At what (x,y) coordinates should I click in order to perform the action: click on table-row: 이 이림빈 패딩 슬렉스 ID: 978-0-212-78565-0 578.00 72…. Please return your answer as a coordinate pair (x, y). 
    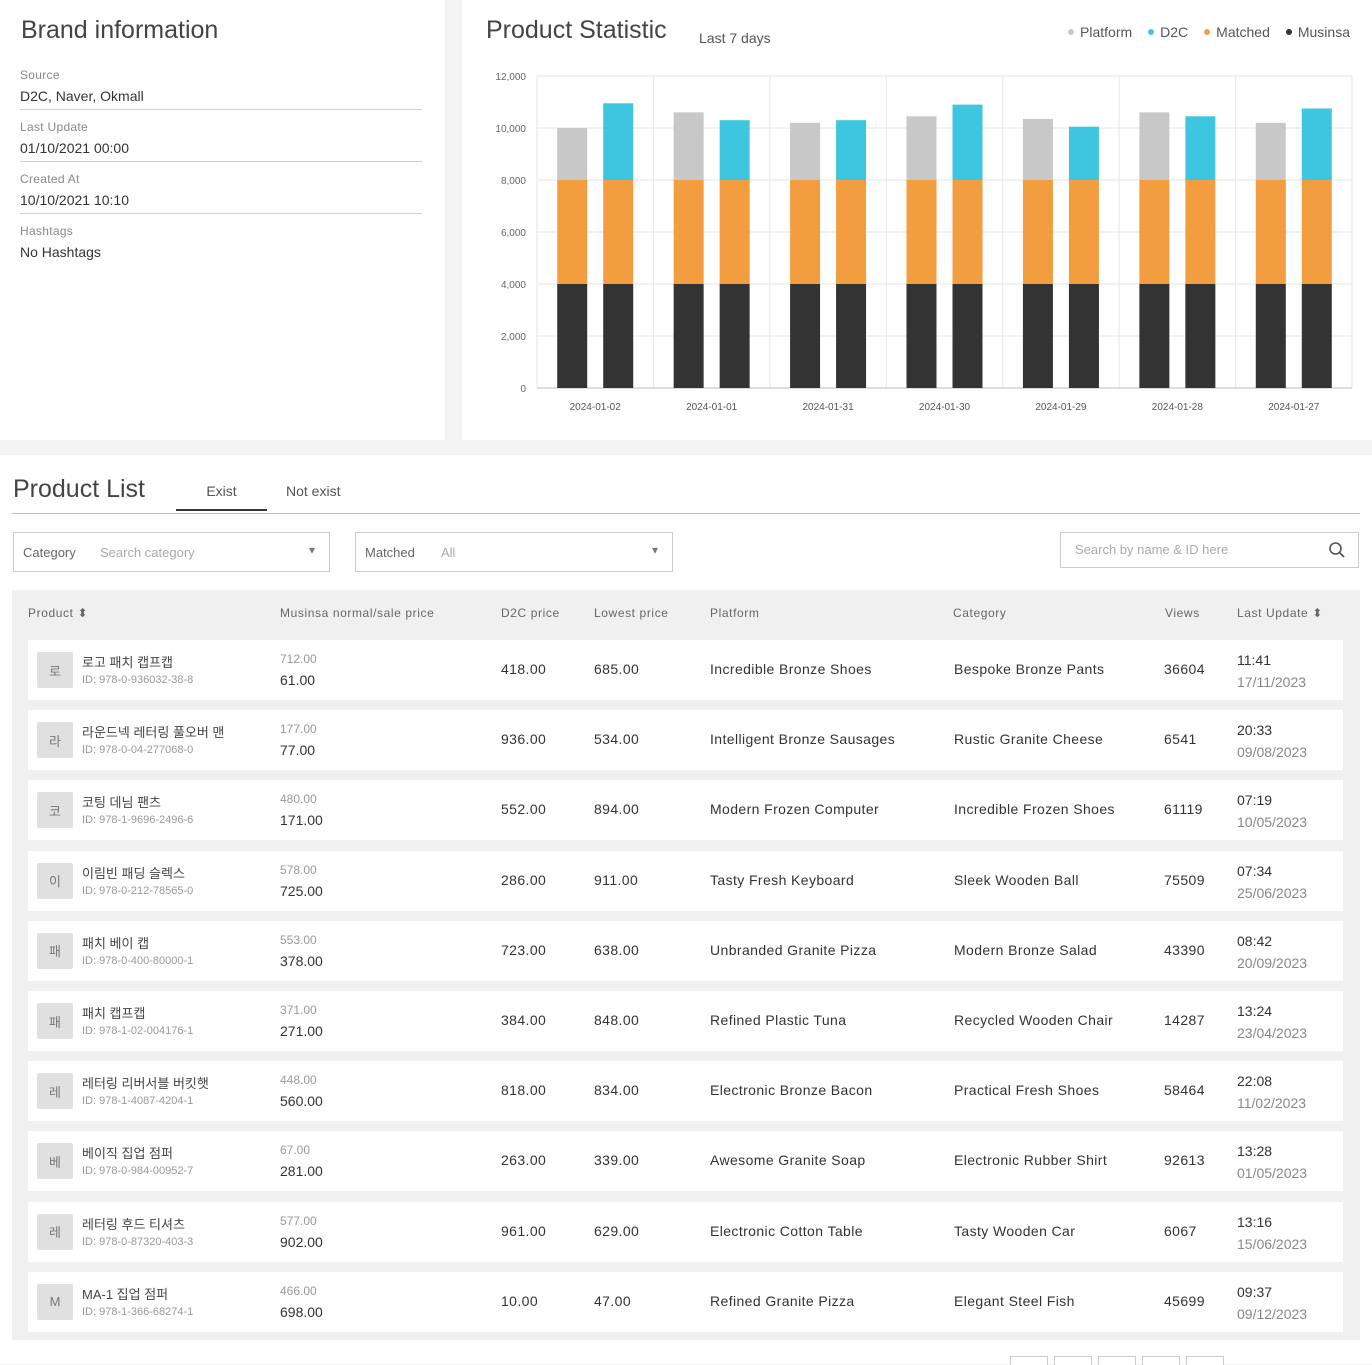
    Looking at the image, I should click on (685, 880).